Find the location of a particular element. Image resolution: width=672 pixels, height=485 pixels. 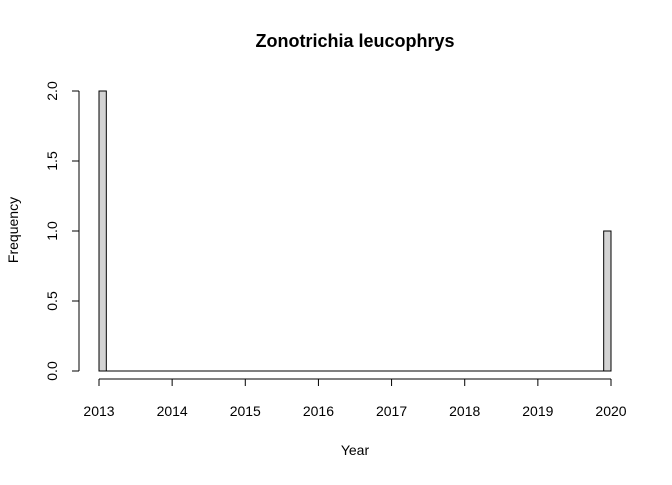

x-tick-label: 2017 is located at coordinates (391, 411).